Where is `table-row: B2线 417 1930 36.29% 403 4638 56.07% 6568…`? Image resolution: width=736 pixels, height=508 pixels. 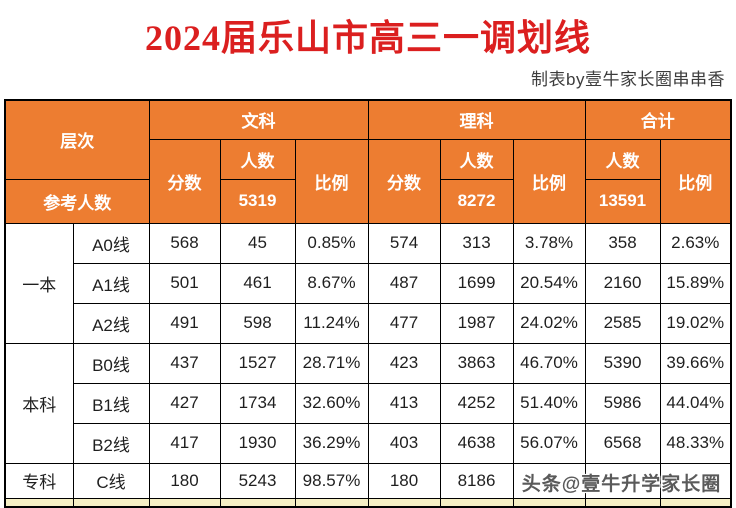
table-row: B2线 417 1930 36.29% 403 4638 56.07% 6568… is located at coordinates (368, 443).